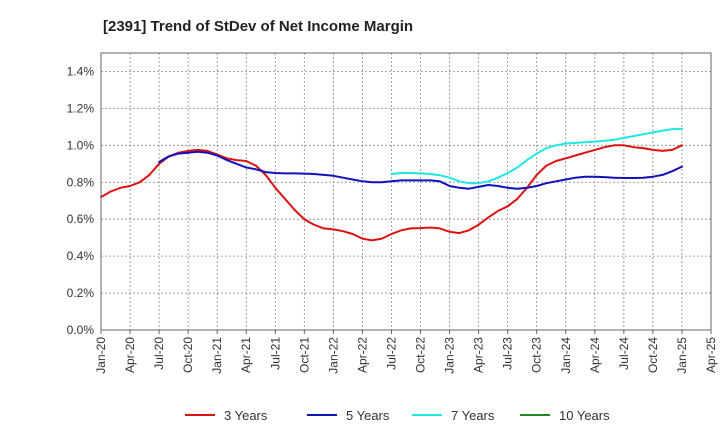 This screenshot has width=720, height=440. I want to click on x-tick-label: Jan-23, so click(450, 355).